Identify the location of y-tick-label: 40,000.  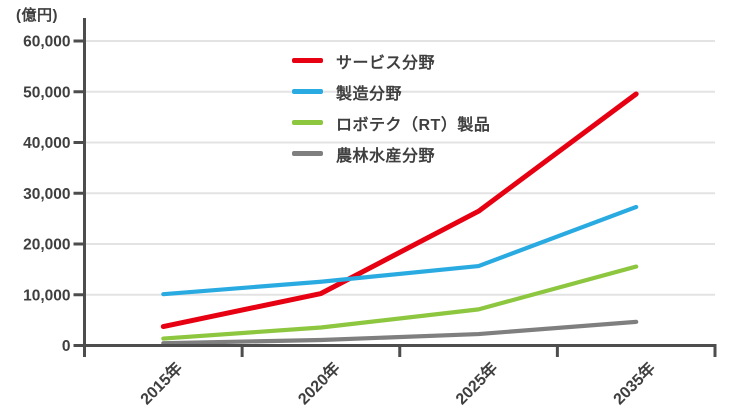
(46, 143).